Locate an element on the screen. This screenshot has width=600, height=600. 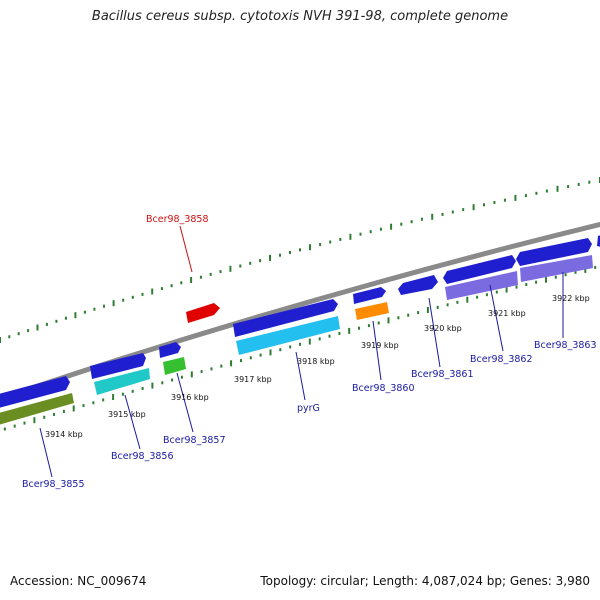
gene-bcer98-3857-feature is located at coordinates (174, 366).